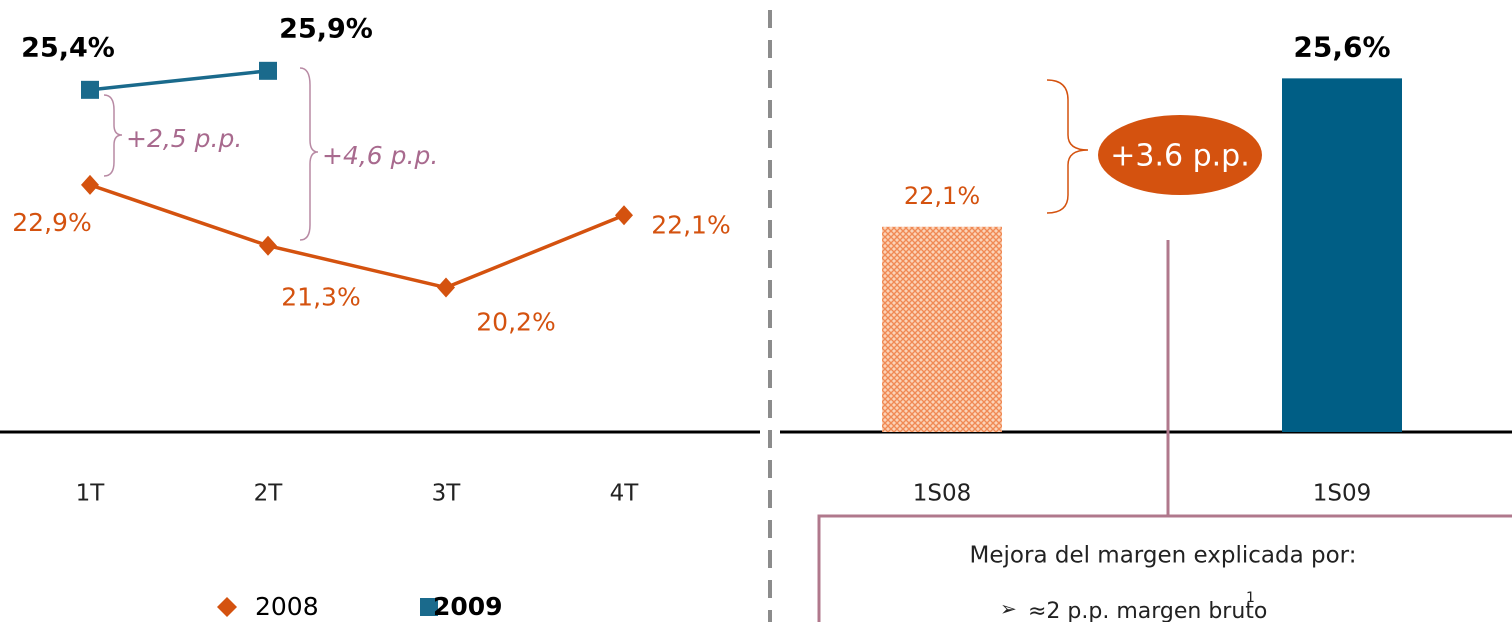 The width and height of the screenshot is (1512, 622). What do you see at coordinates (1250, 598) in the screenshot?
I see `footnote-mark: 1` at bounding box center [1250, 598].